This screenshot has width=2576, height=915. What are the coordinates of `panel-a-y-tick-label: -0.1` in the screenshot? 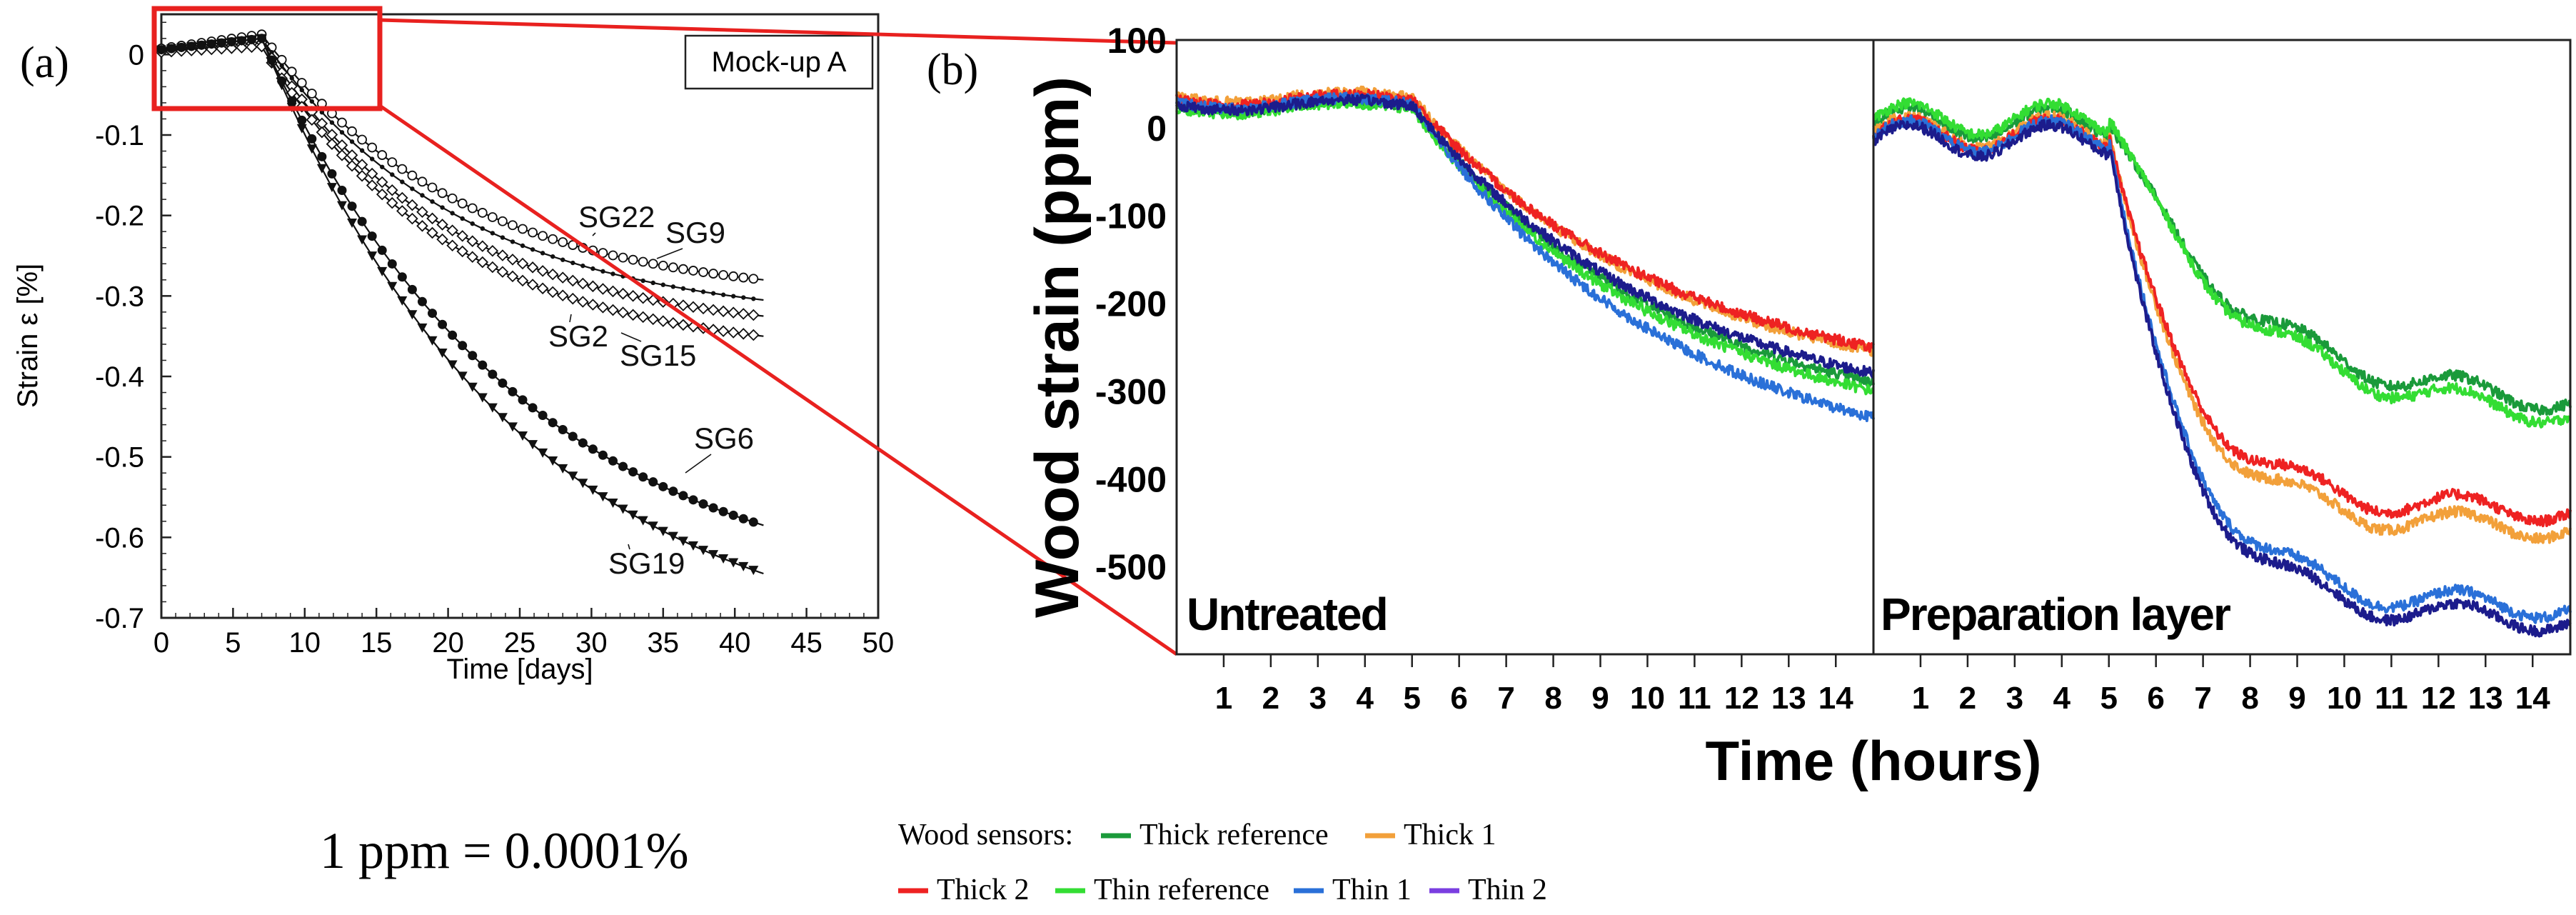 It's located at (119, 135).